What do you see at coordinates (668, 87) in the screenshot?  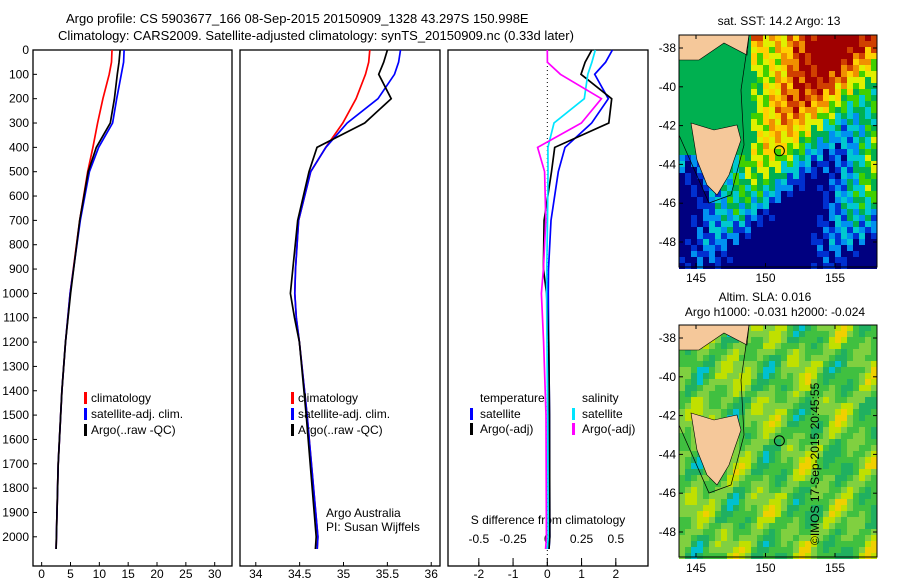 I see `lat-tick-label: -40` at bounding box center [668, 87].